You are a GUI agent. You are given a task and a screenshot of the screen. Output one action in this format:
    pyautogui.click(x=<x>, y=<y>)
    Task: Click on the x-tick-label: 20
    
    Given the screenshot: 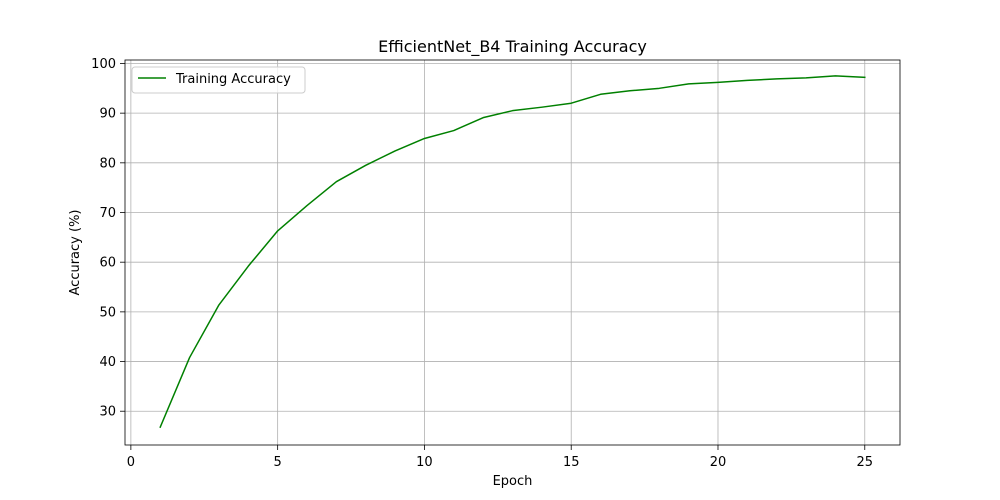 What is the action you would take?
    pyautogui.click(x=718, y=462)
    